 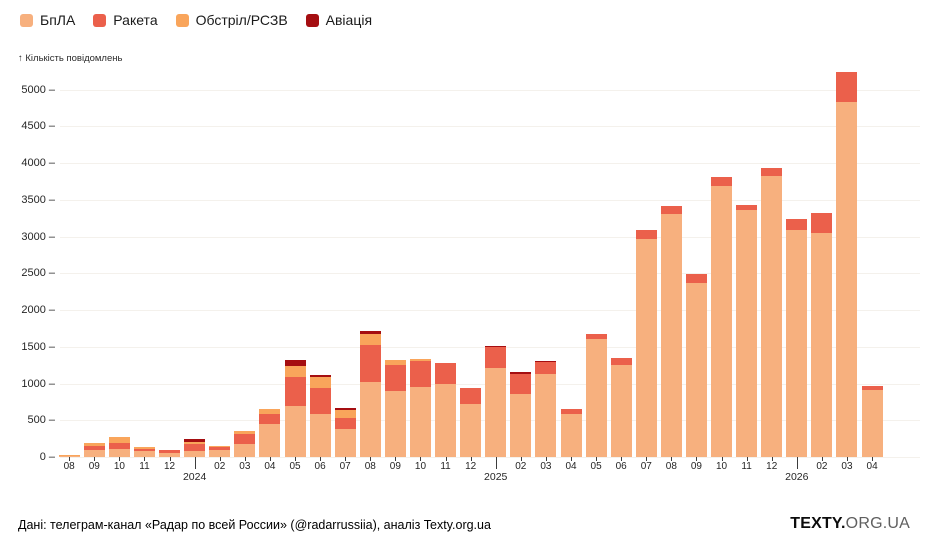 What do you see at coordinates (746, 466) in the screenshot?
I see `x-tick-label: 11` at bounding box center [746, 466].